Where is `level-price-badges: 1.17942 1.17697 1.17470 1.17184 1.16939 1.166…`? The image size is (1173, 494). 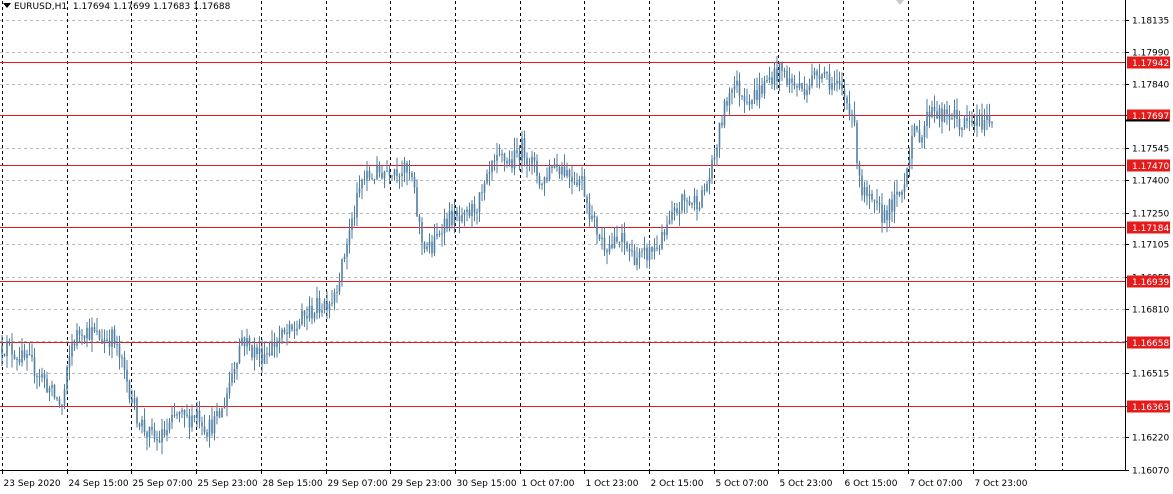
level-price-badges: 1.17942 1.17697 1.17470 1.17184 1.16939 1.166… is located at coordinates (1147, 234).